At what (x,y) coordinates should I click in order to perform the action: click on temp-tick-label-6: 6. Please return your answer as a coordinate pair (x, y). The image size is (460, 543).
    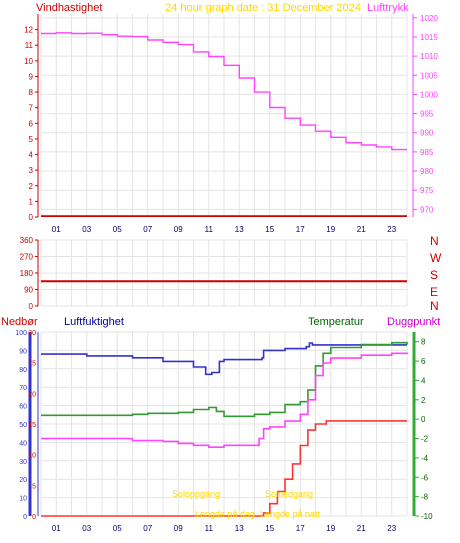
    Looking at the image, I should click on (423, 361).